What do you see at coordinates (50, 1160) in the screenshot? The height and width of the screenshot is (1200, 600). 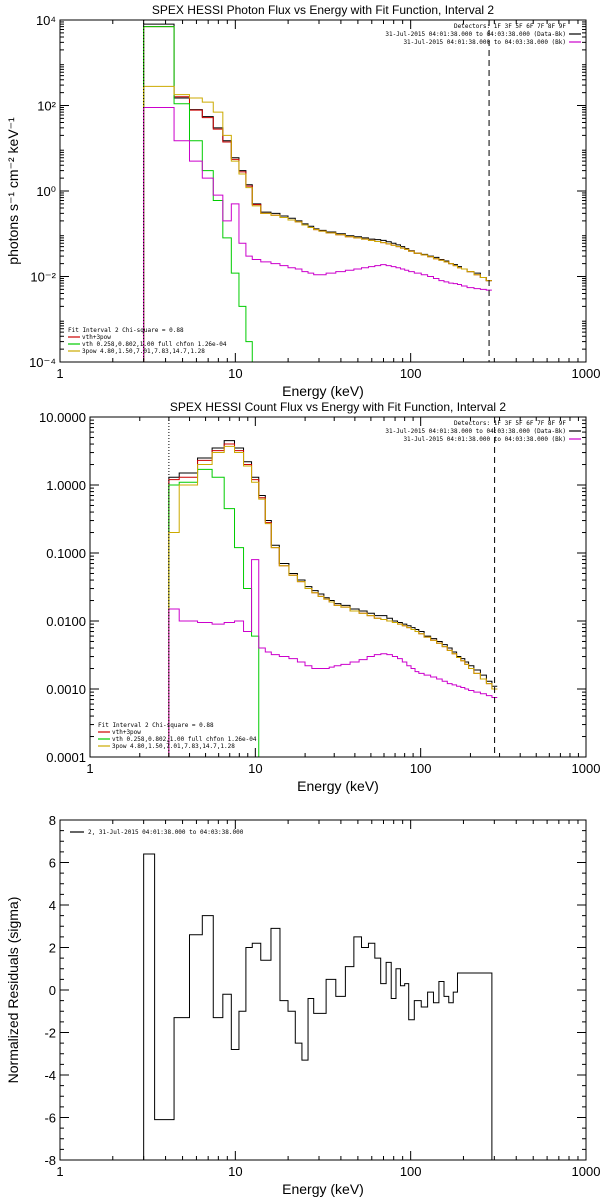 I see `resid-y-tick-label: -8` at bounding box center [50, 1160].